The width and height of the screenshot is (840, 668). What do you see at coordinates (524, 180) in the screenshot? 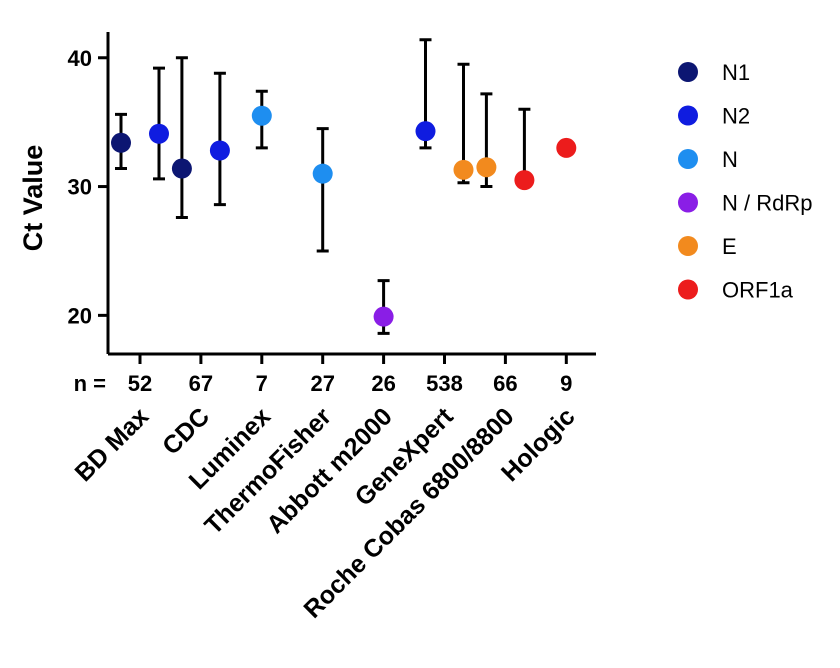
I see `point-roche-cobas-6800-8800-orf1a` at bounding box center [524, 180].